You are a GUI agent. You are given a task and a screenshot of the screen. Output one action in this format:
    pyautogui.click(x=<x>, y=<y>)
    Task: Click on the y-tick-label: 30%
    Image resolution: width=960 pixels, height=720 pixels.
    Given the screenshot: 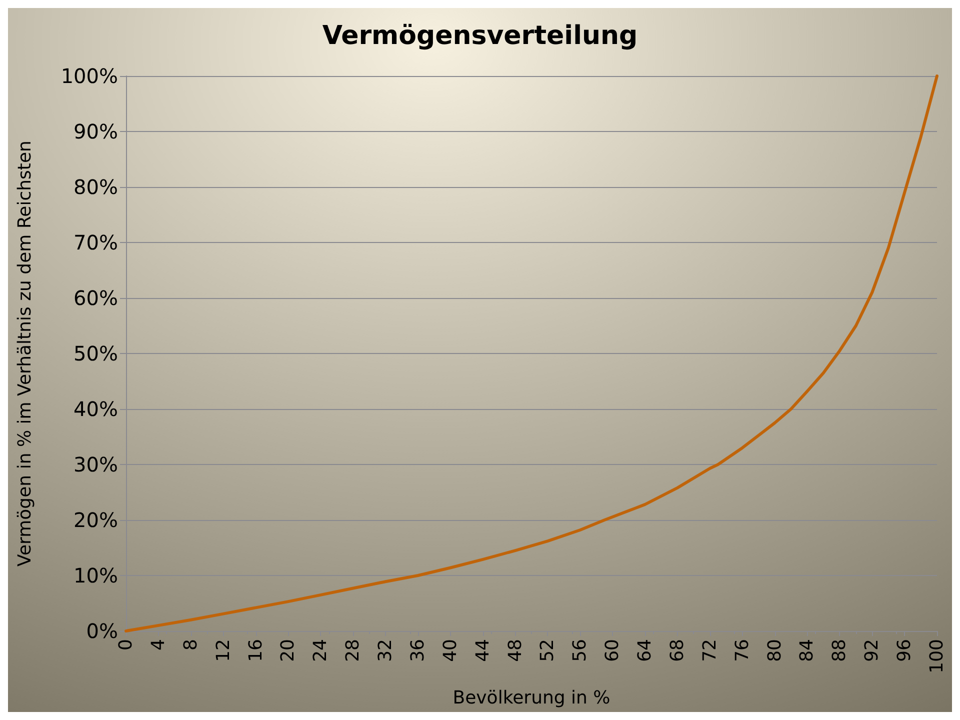 What is the action you would take?
    pyautogui.click(x=96, y=464)
    